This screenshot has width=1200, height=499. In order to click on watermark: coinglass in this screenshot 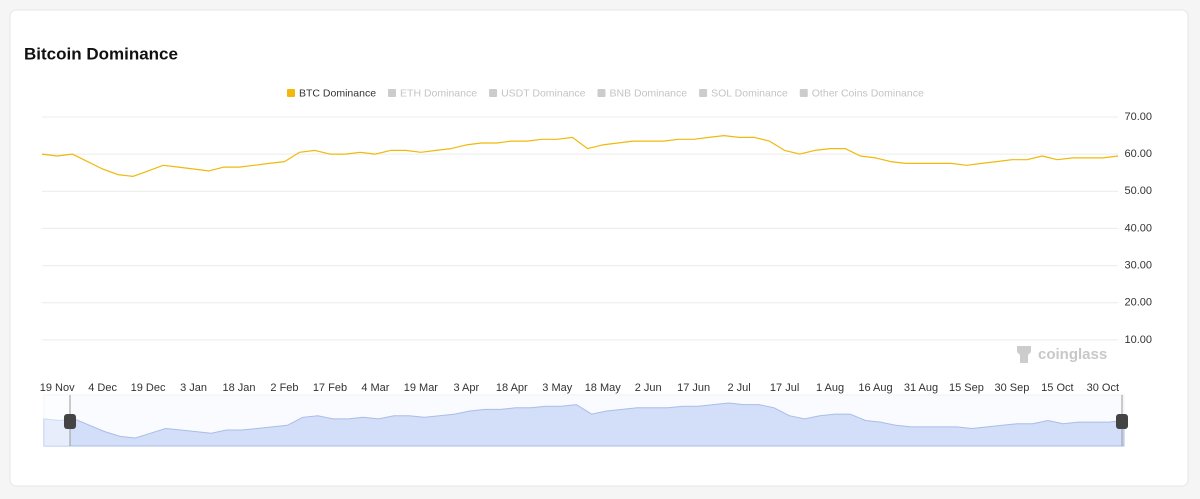, I will do `click(1062, 354)`.